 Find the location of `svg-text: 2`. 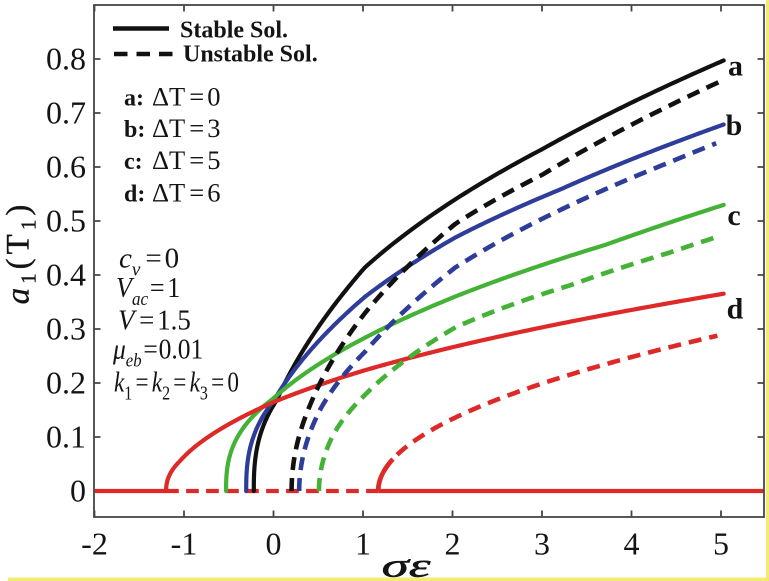

svg-text: 2 is located at coordinates (453, 544).